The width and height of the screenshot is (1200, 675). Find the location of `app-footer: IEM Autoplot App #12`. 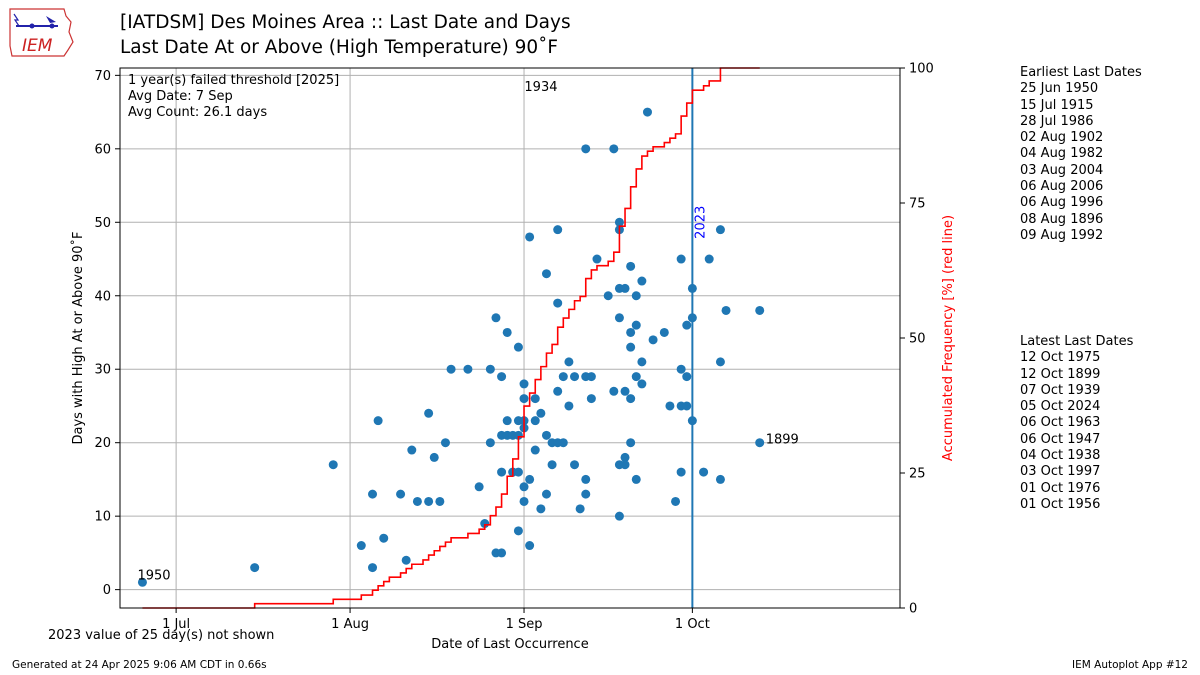

app-footer: IEM Autoplot App #12 is located at coordinates (1130, 665).